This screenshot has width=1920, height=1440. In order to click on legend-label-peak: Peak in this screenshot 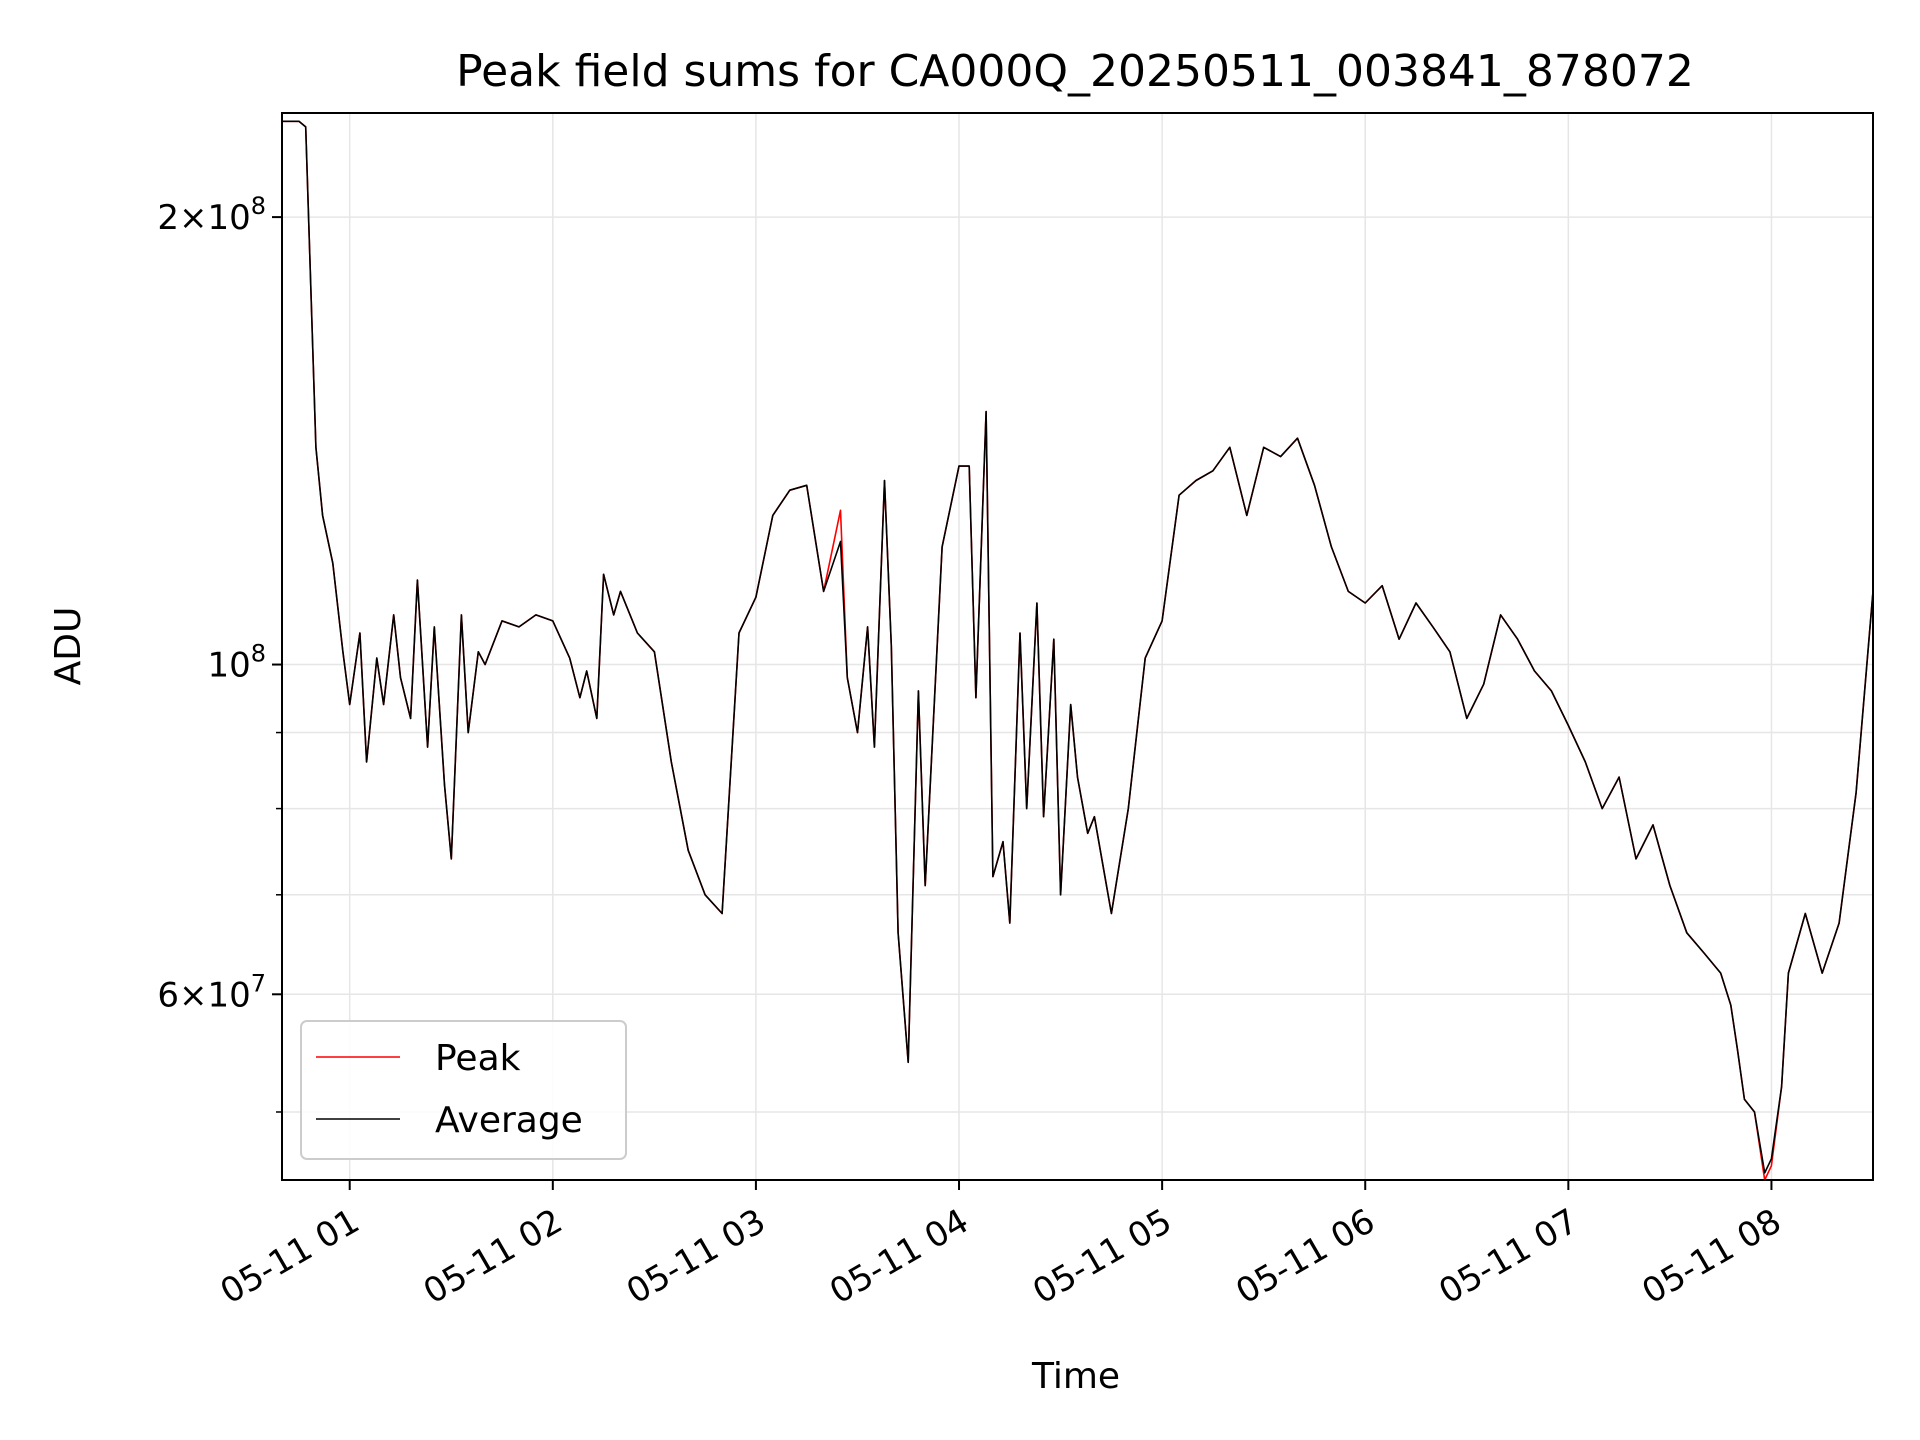, I will do `click(478, 1058)`.